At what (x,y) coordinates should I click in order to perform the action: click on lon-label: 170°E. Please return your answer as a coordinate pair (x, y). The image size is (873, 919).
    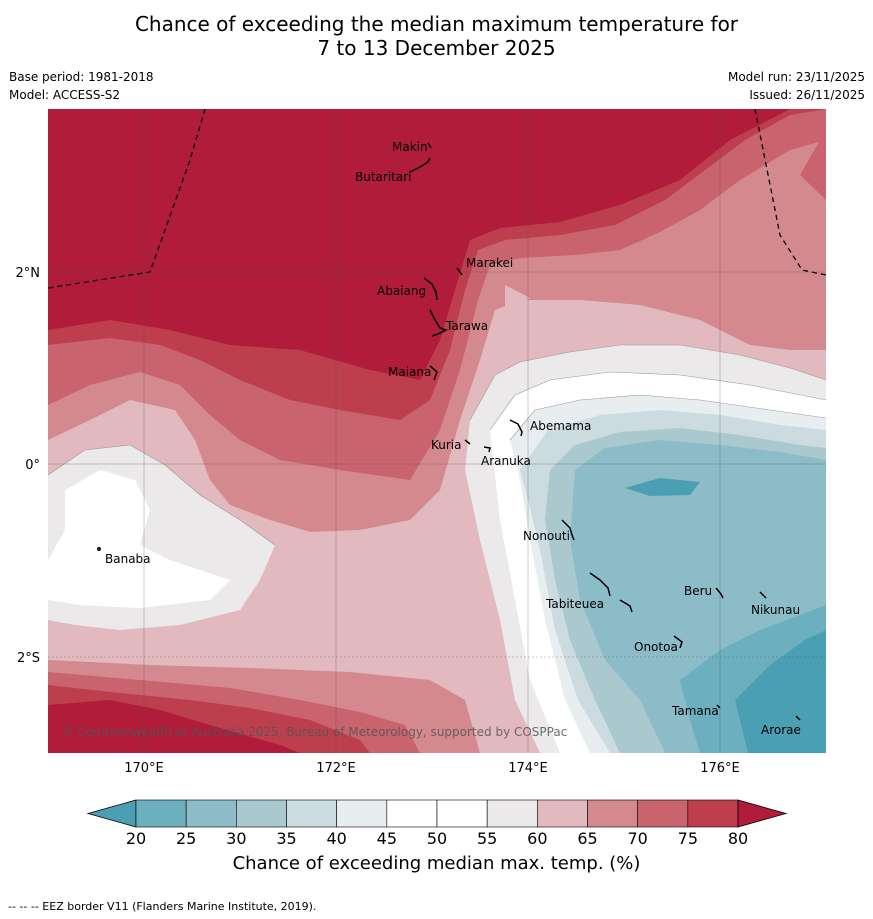
    Looking at the image, I should click on (144, 768).